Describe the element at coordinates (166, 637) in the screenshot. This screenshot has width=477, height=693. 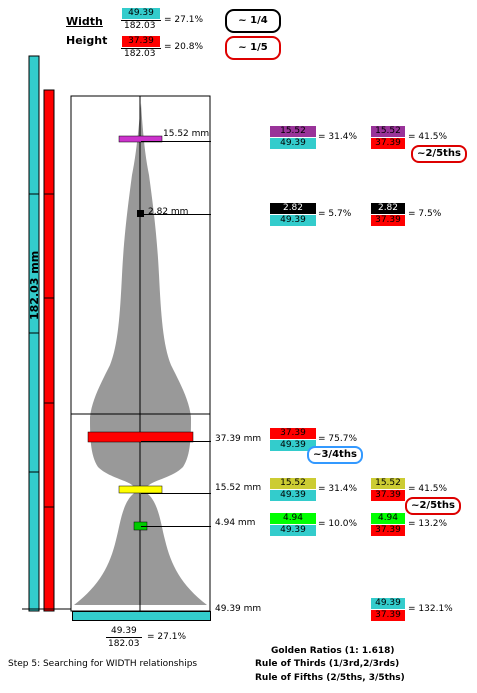
I see `bottom-fraction-percent: = 27.1%` at that location.